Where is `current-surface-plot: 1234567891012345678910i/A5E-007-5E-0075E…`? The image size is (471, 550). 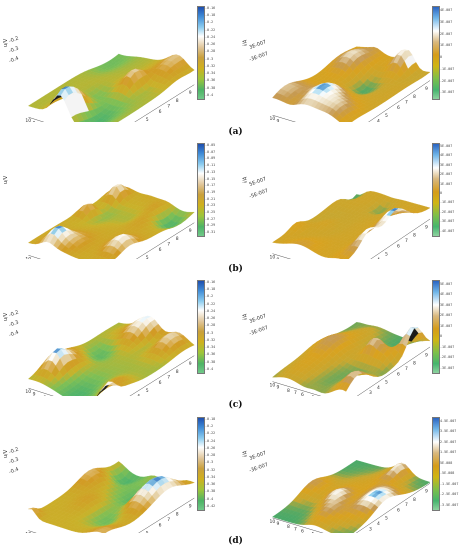 current-surface-plot: 1234567891012345678910i/A5E-007-5E-0075E… is located at coordinates (353, 198).